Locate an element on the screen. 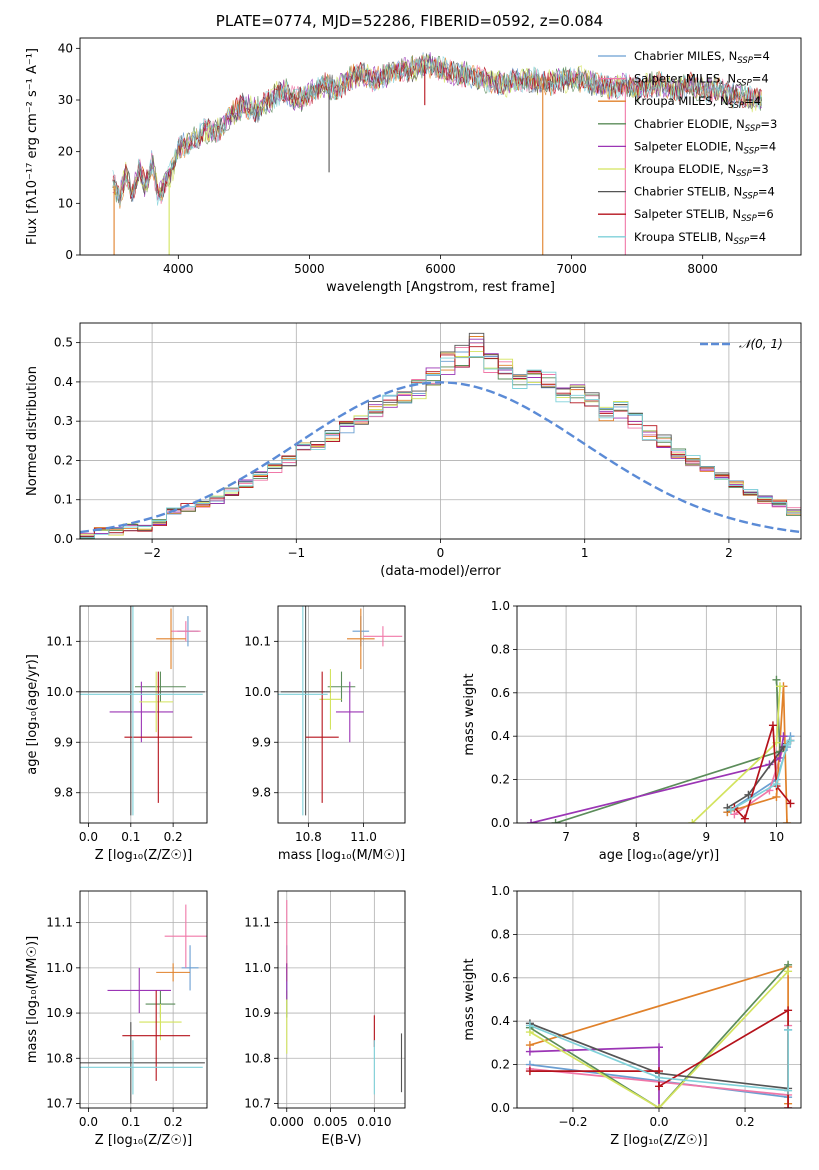 The height and width of the screenshot is (1170, 819). residuals-ytick-label-1: 0.1 is located at coordinates (63, 500).